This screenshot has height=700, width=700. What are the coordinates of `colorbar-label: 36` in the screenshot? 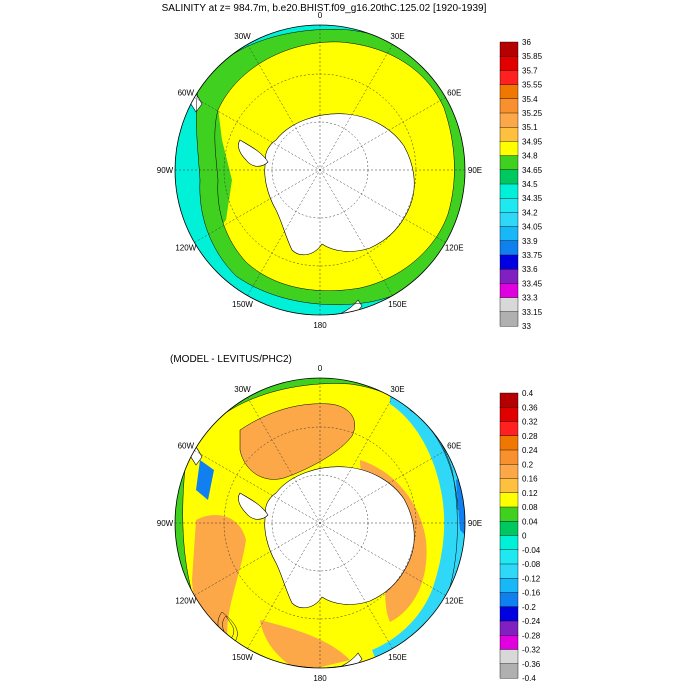 It's located at (526, 42).